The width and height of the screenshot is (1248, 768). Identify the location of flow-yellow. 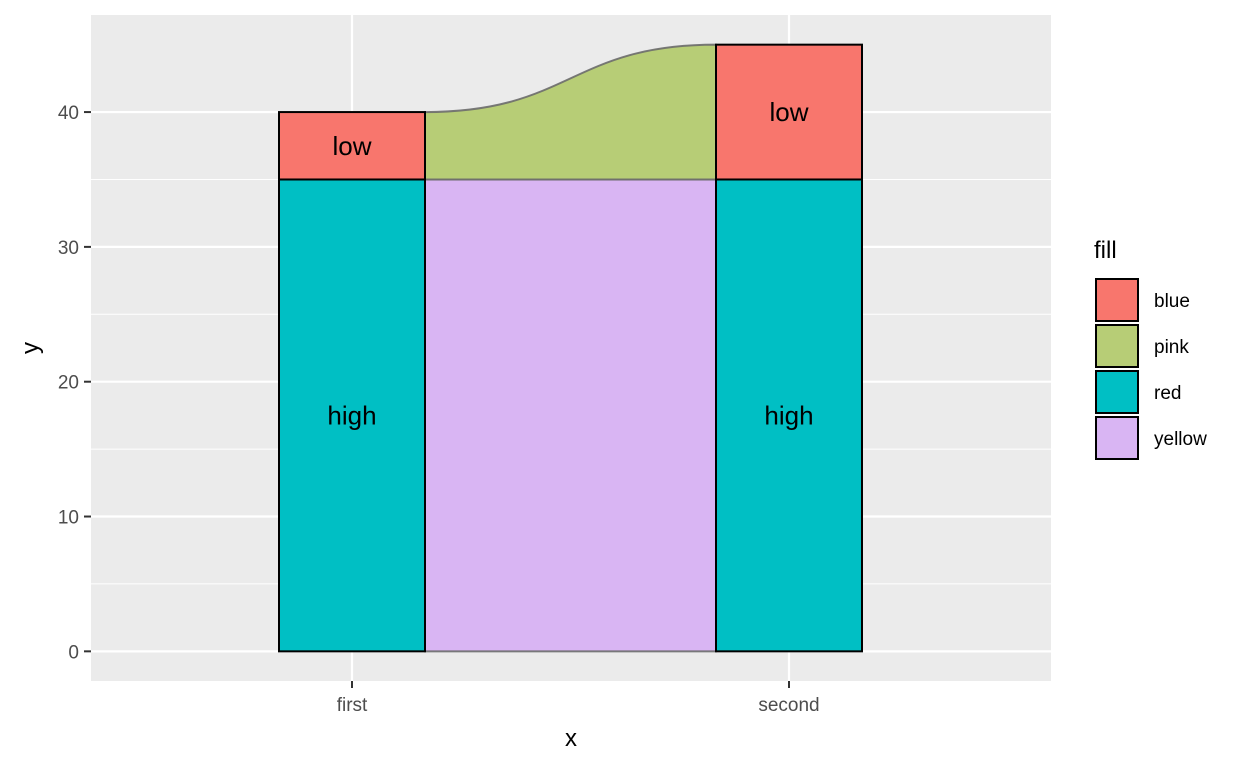
(570, 415).